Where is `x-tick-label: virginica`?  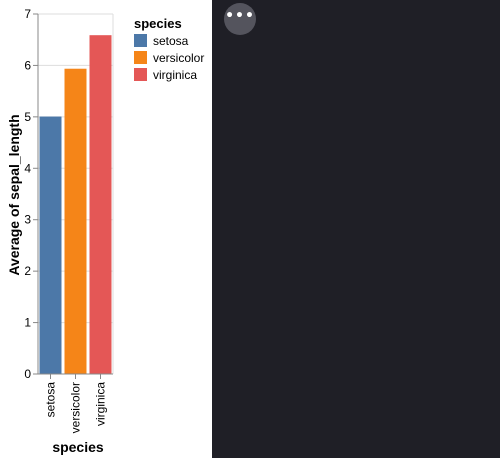
x-tick-label: virginica is located at coordinates (101, 404).